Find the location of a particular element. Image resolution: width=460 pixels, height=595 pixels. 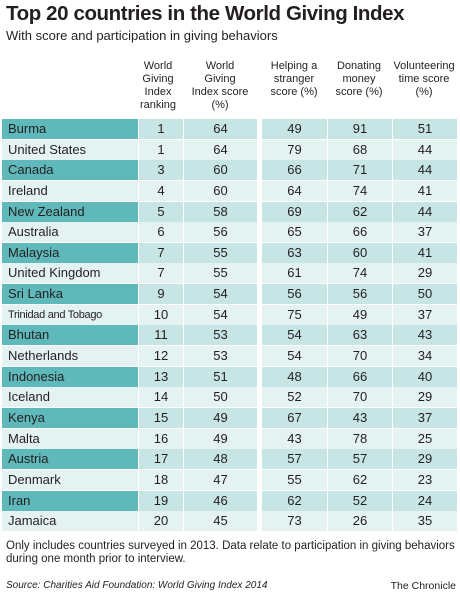

donating-score-cell: 78 is located at coordinates (360, 438).